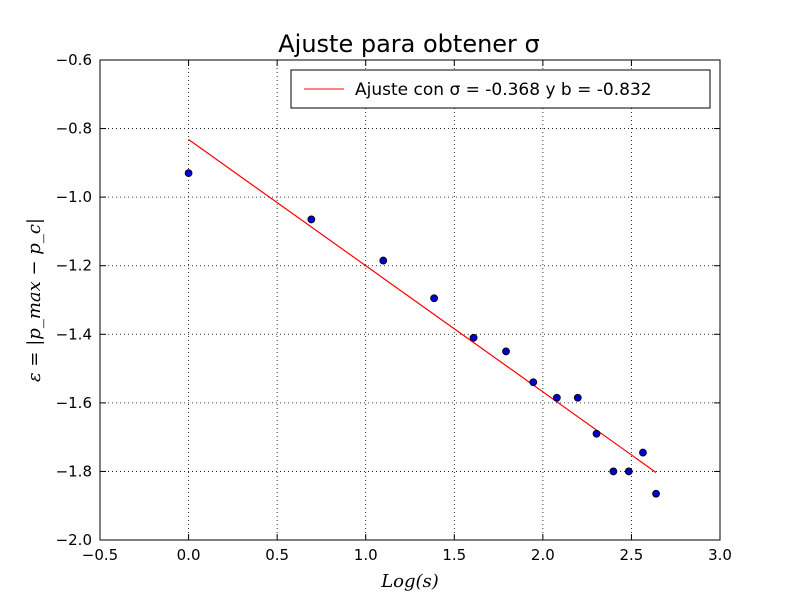 The width and height of the screenshot is (800, 600). Describe the element at coordinates (74, 334) in the screenshot. I see `y-tick-label: −1.4` at that location.